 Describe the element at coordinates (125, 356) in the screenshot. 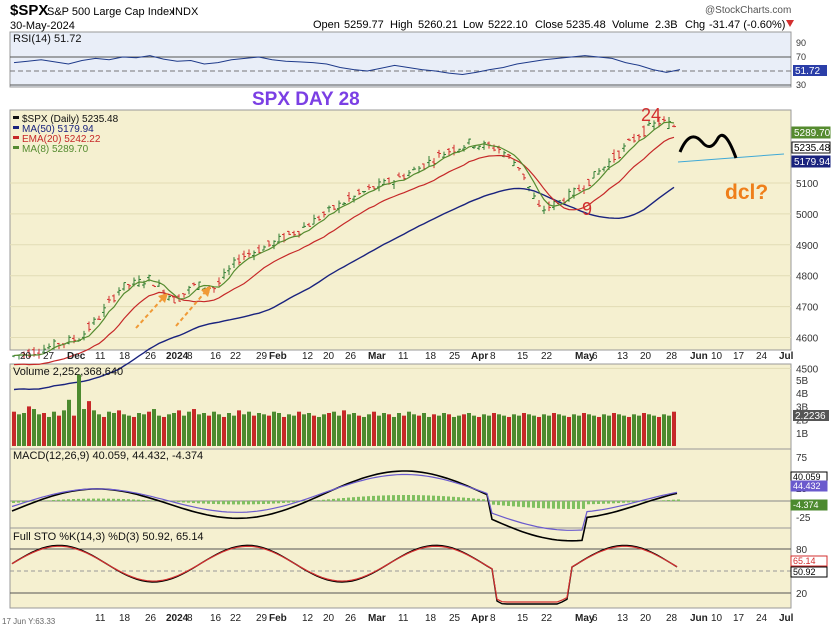

I see `x-tick-label: 18` at that location.